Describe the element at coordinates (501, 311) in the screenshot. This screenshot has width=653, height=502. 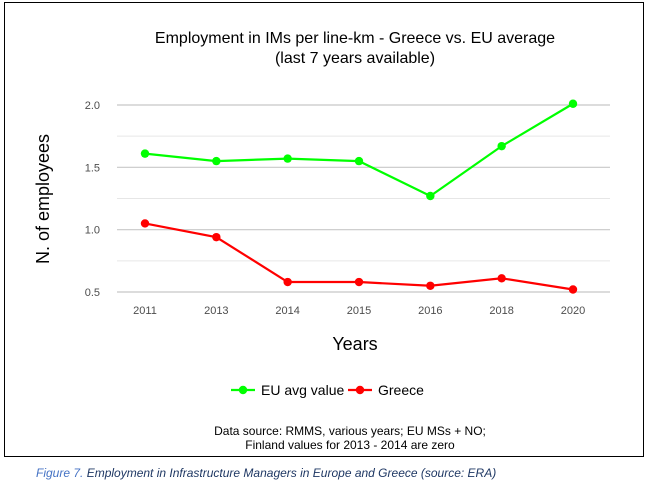
I see `x-tick-label: 2018` at that location.